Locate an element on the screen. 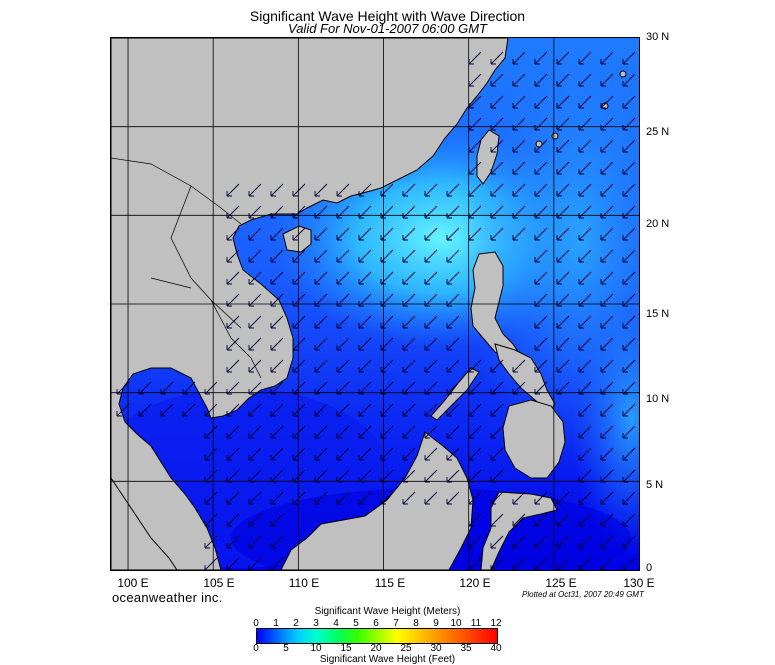  meter-tick-label: 11 is located at coordinates (476, 623).